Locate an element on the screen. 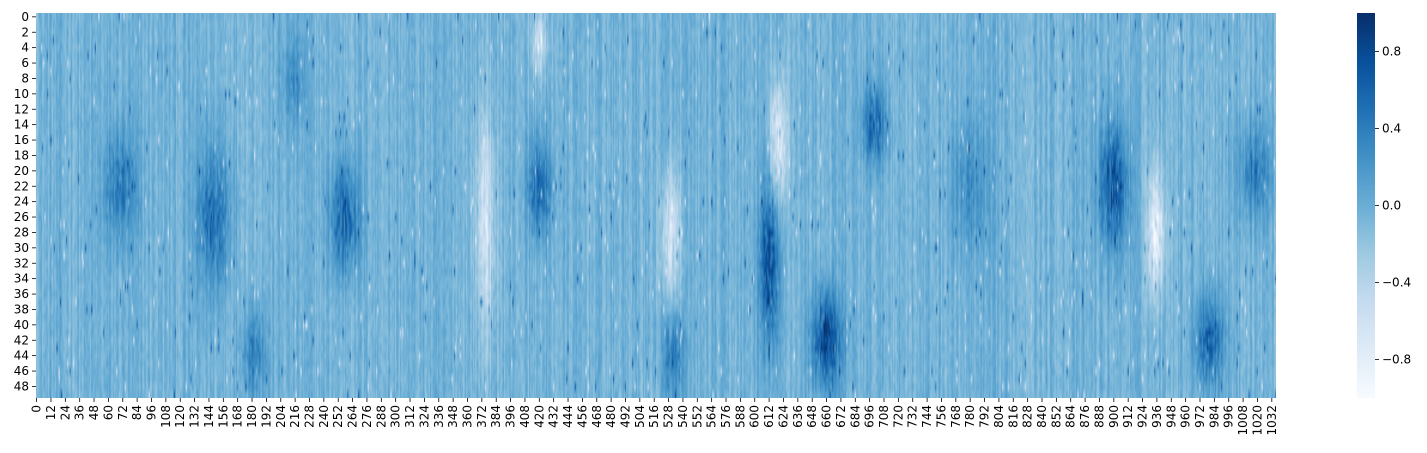  x-tick-label: 408 is located at coordinates (525, 416).